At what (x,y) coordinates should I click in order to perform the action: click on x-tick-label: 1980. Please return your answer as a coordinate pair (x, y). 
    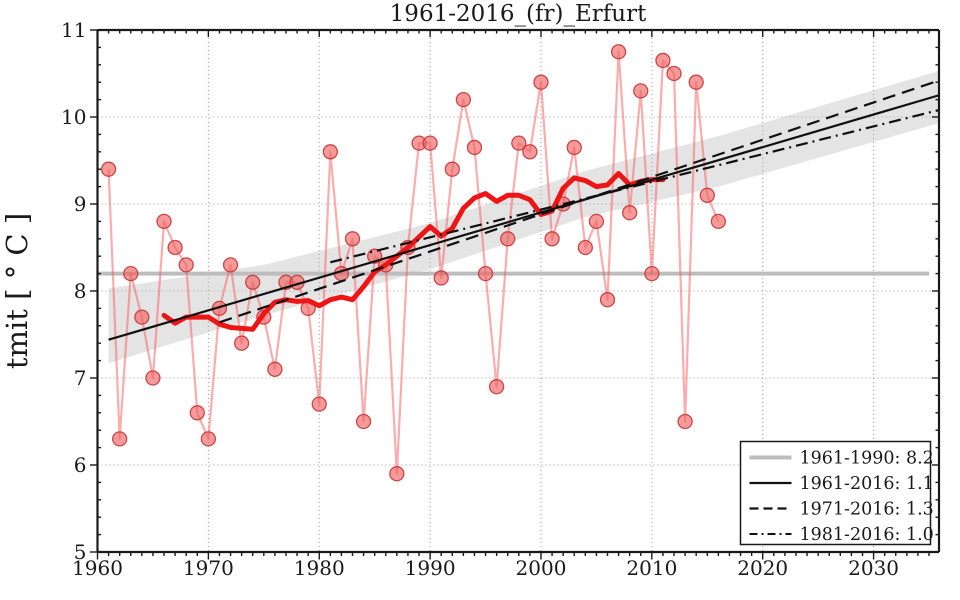
    Looking at the image, I should click on (319, 568).